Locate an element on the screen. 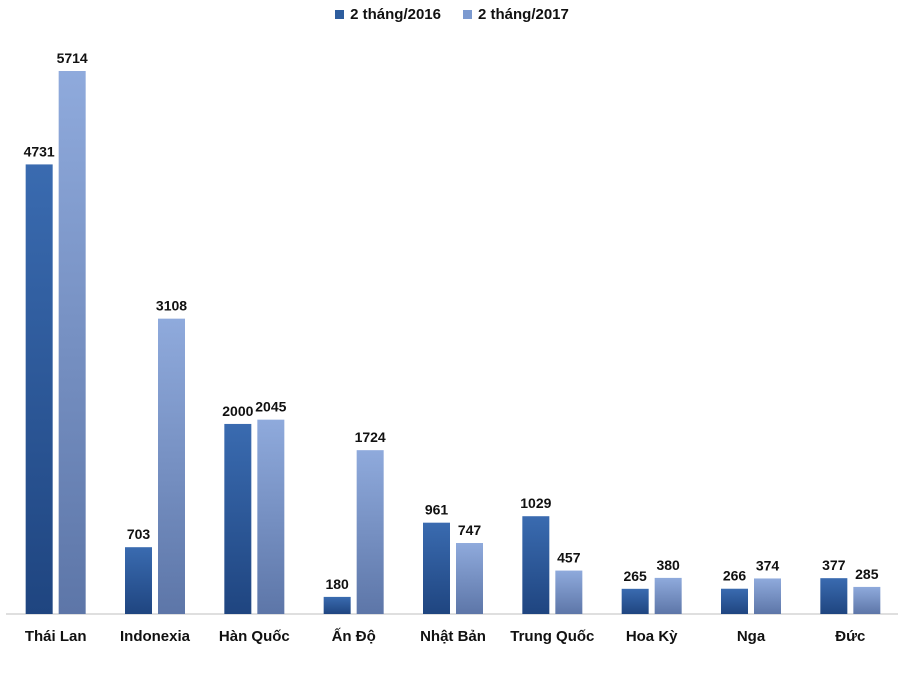 This screenshot has height=688, width=904. x-tick-label-hoa-ky: Hoa Kỳ is located at coordinates (652, 636).